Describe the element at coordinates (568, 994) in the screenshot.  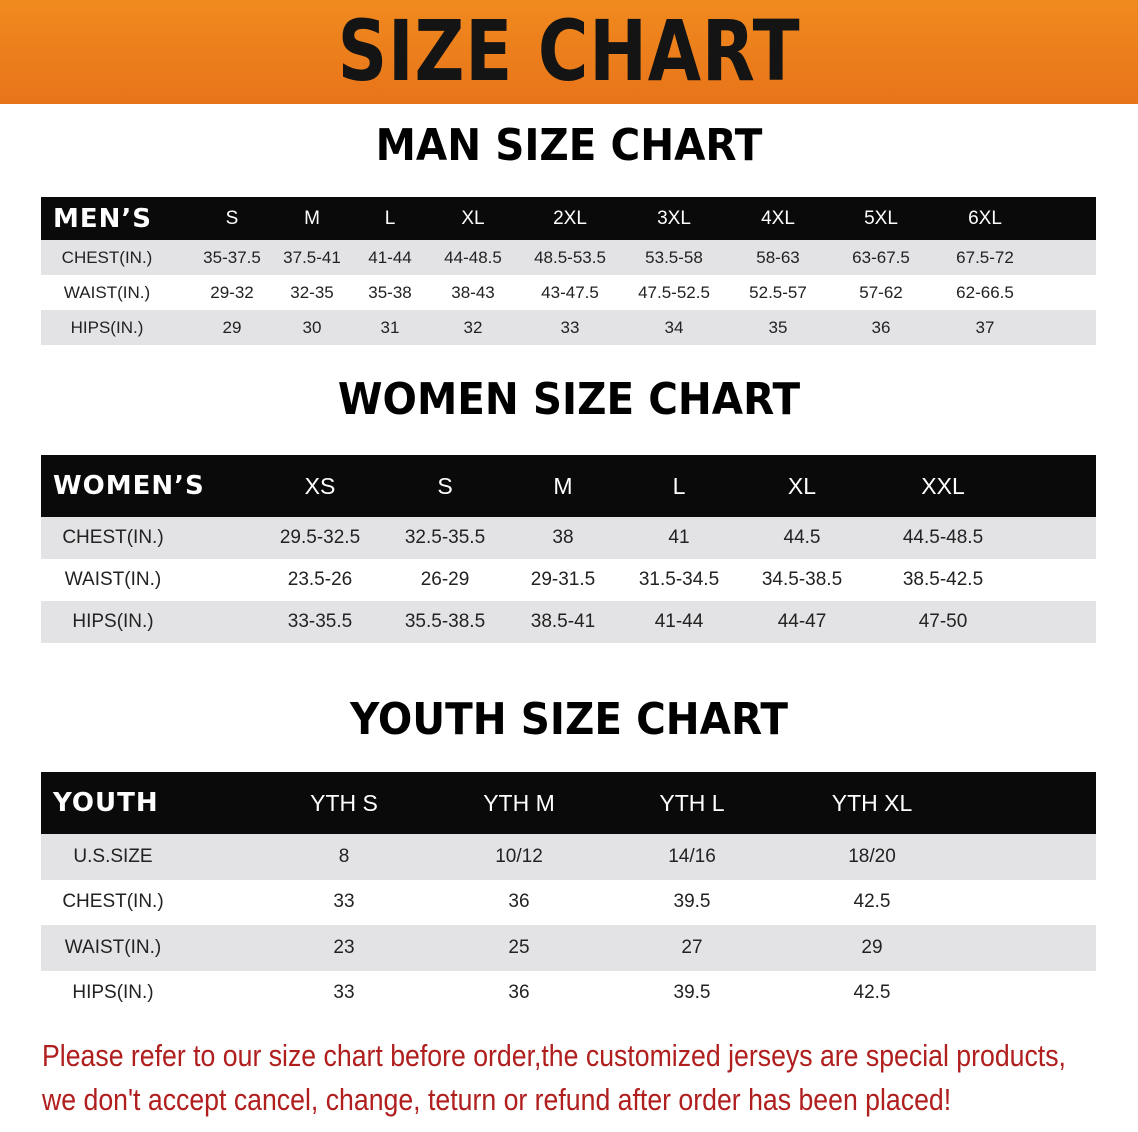
I see `table-row-hips-in: HIPS(IN.) 33 36 39.5 42.5` at that location.